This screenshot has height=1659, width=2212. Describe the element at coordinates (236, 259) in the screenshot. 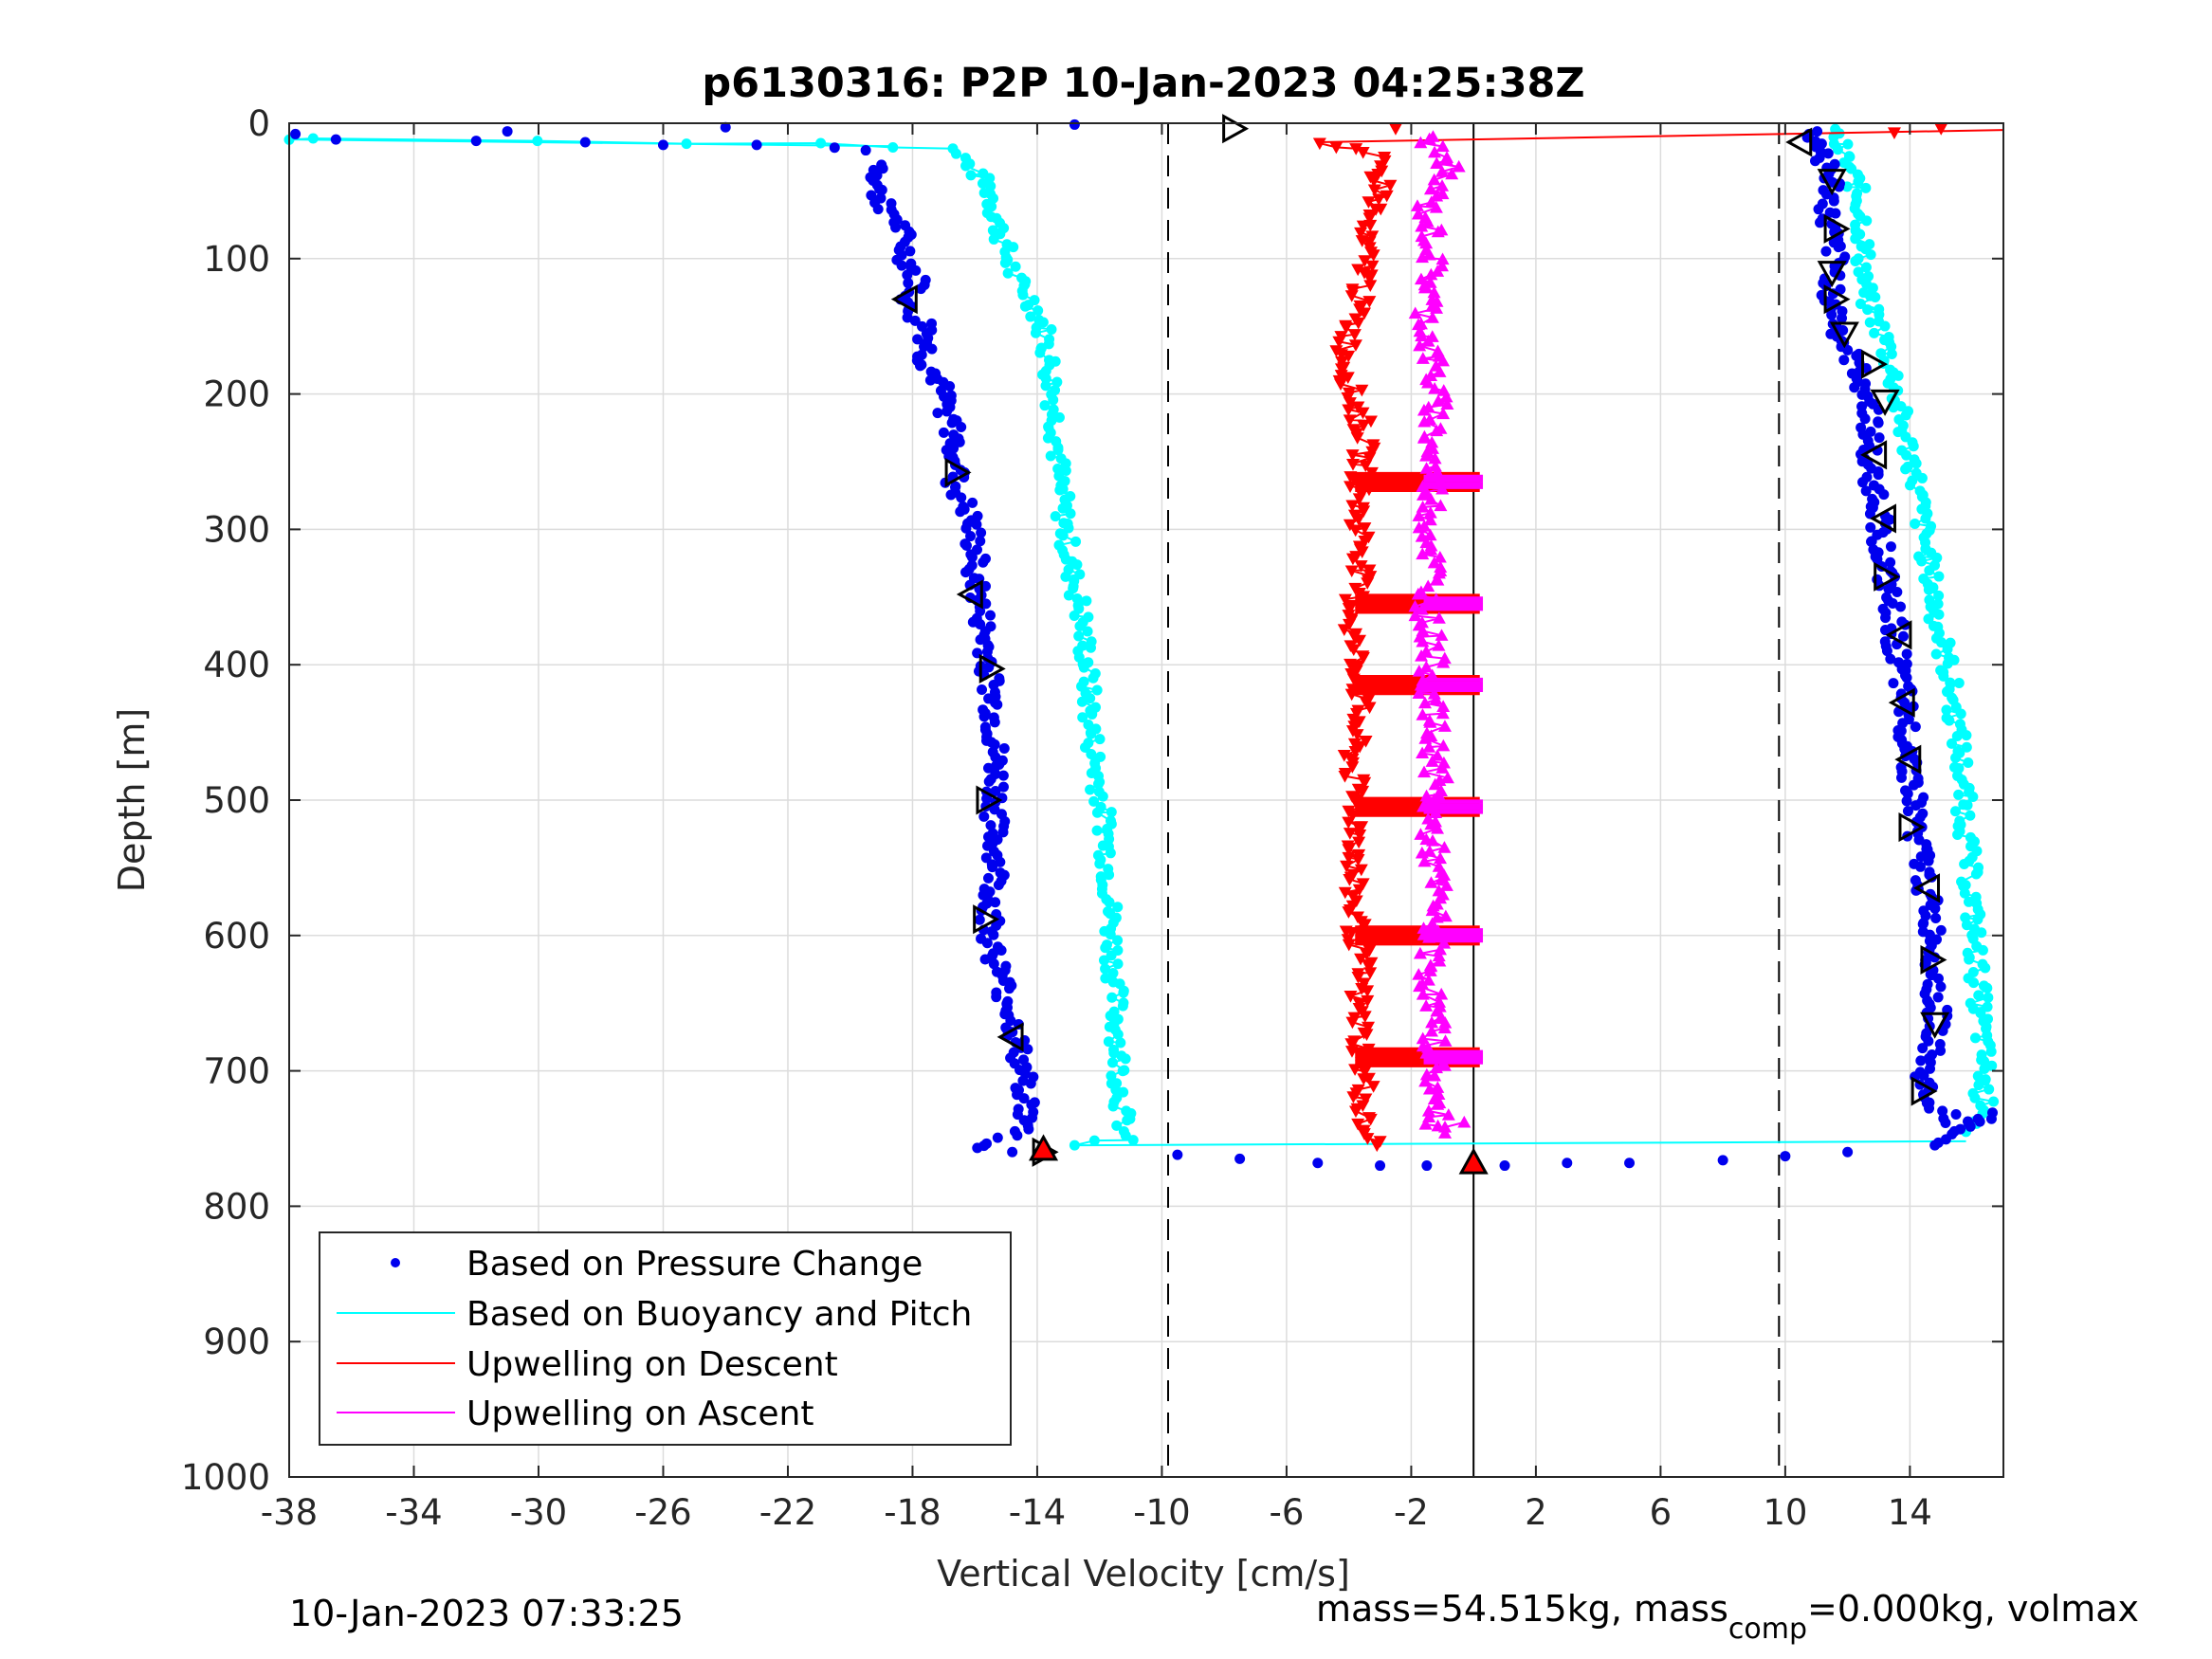

I see `y-tick-label: 100` at that location.